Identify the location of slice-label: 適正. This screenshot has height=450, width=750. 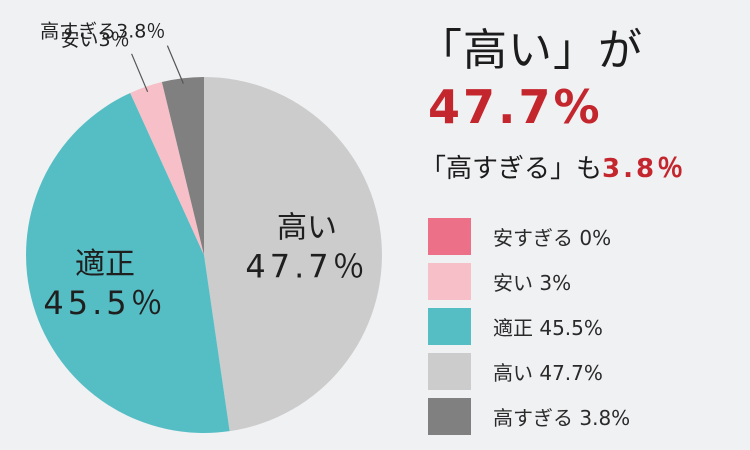
(105, 264).